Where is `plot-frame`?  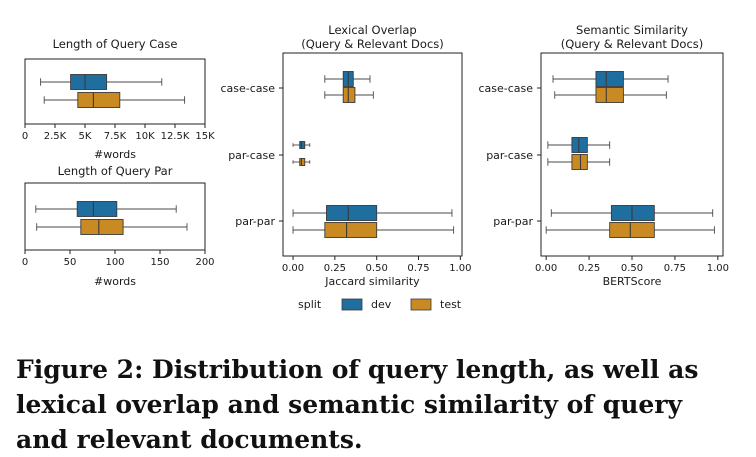
plot-frame is located at coordinates (115, 91).